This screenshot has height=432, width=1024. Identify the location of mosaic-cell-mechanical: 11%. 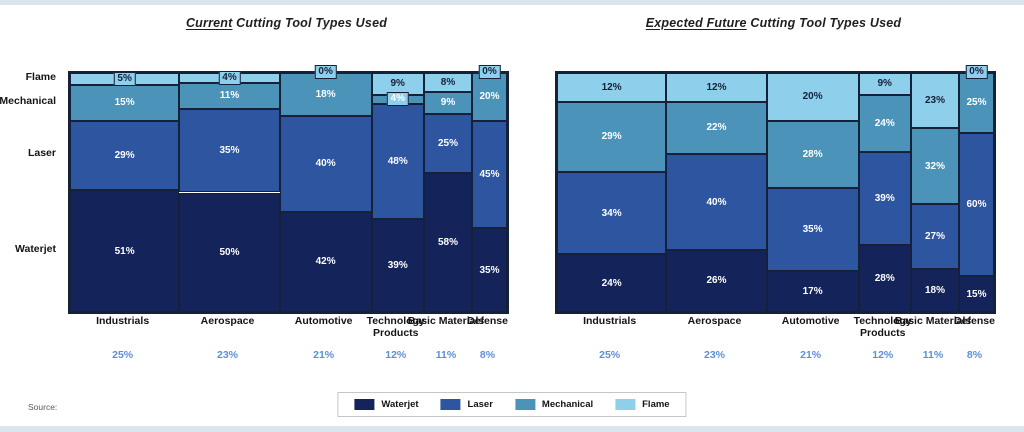
(229, 95).